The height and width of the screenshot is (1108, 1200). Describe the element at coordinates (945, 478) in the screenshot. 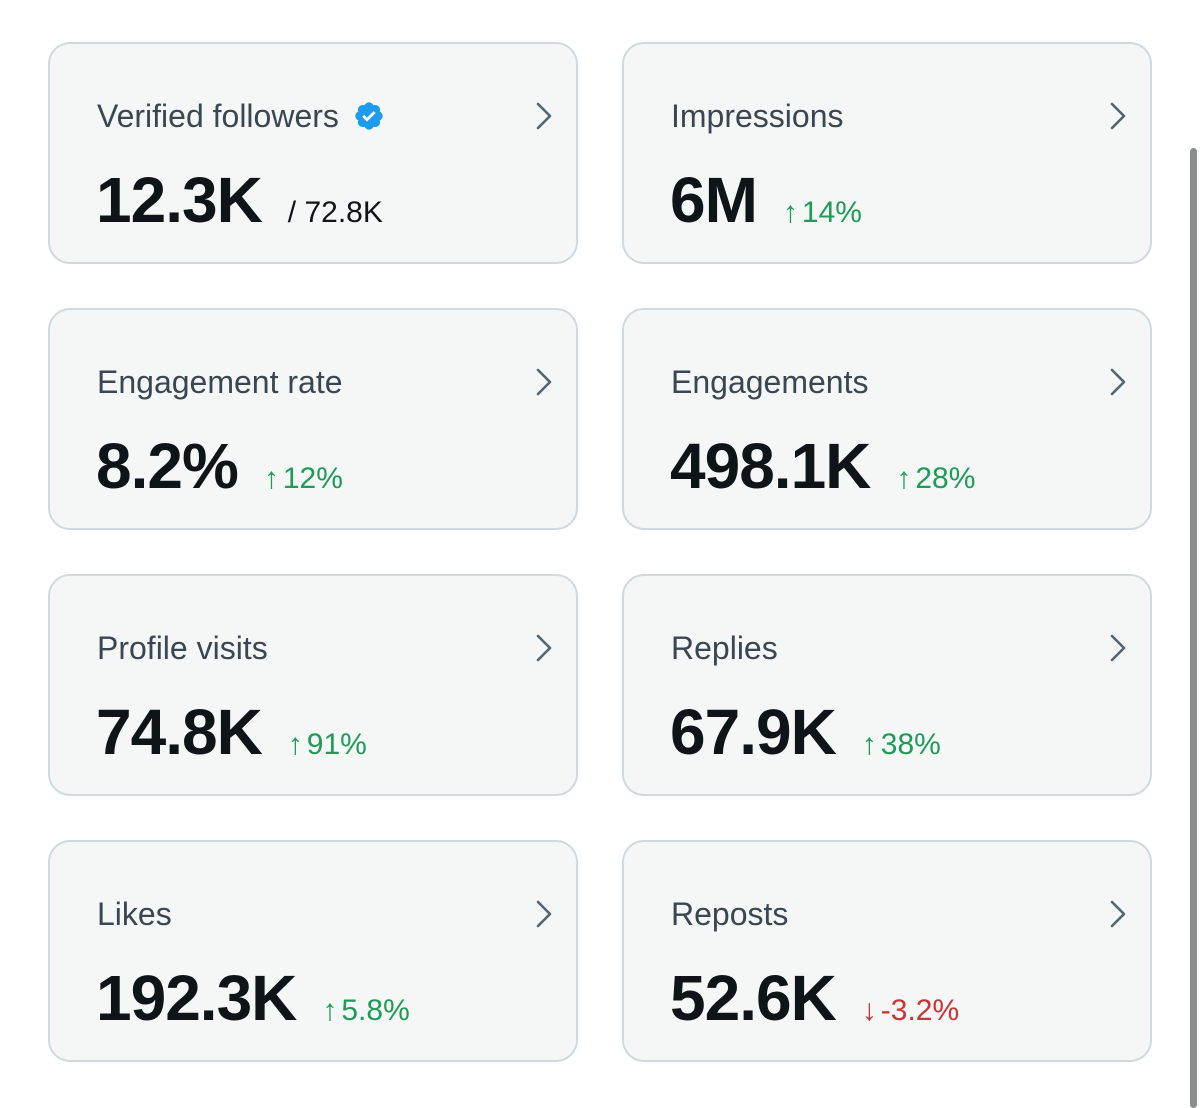

I see `delta-text: 28%` at that location.